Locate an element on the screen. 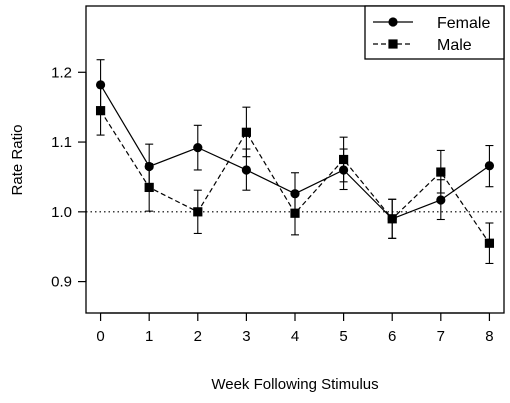 Image resolution: width=510 pixels, height=403 pixels. x-axis-title: Week Following Stimulus is located at coordinates (294, 384).